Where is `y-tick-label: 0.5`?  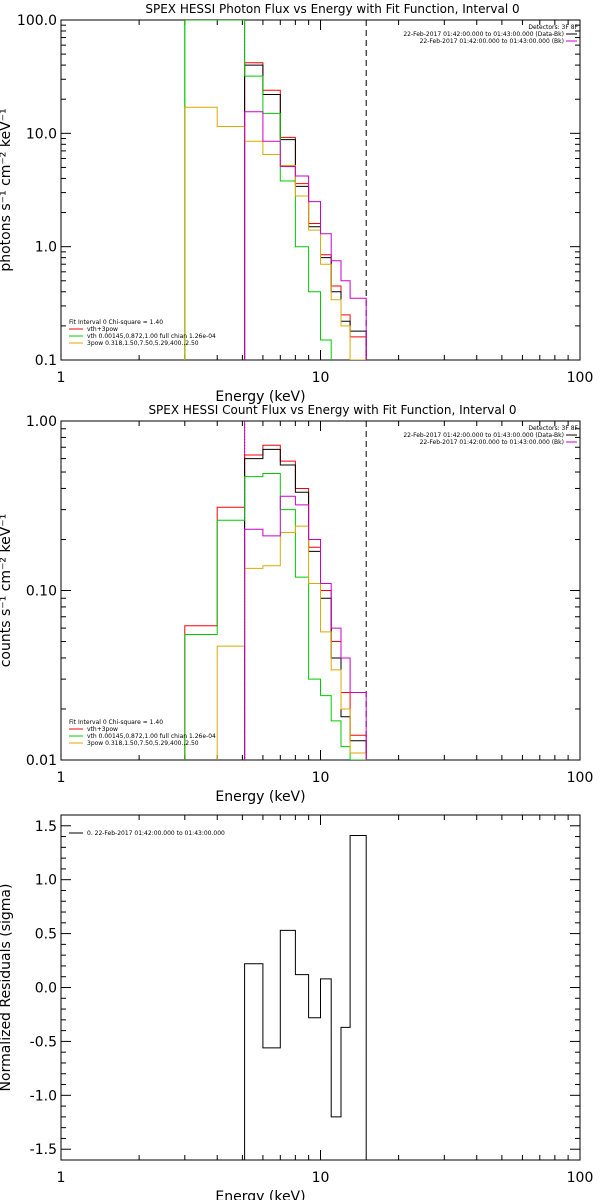 y-tick-label: 0.5 is located at coordinates (46, 935).